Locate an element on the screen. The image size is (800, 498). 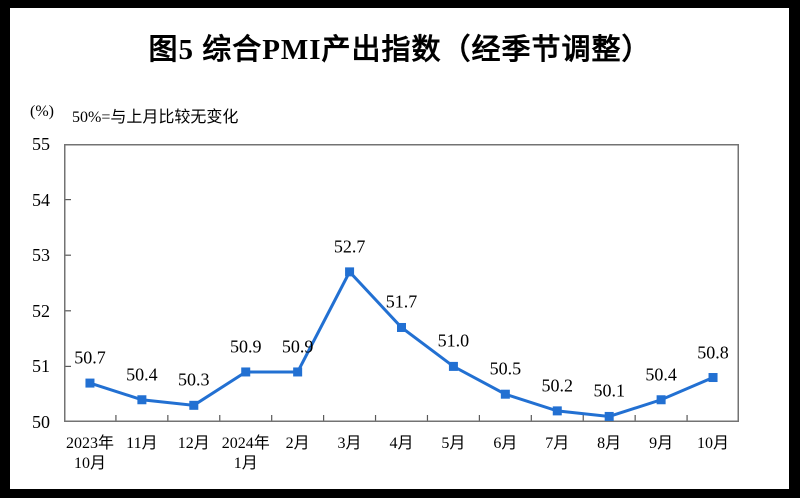
data-point-label: 50.7 is located at coordinates (90, 357).